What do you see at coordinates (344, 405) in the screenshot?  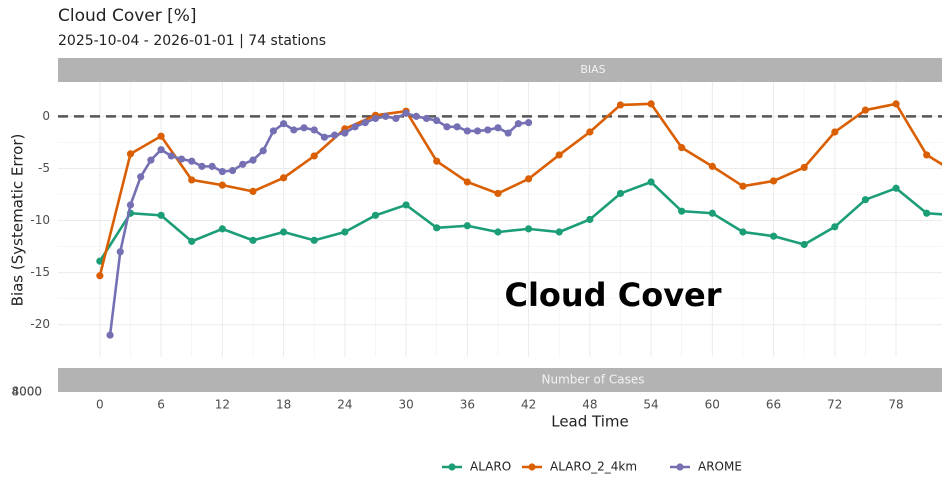 I see `x-tick-label: 24` at bounding box center [344, 405].